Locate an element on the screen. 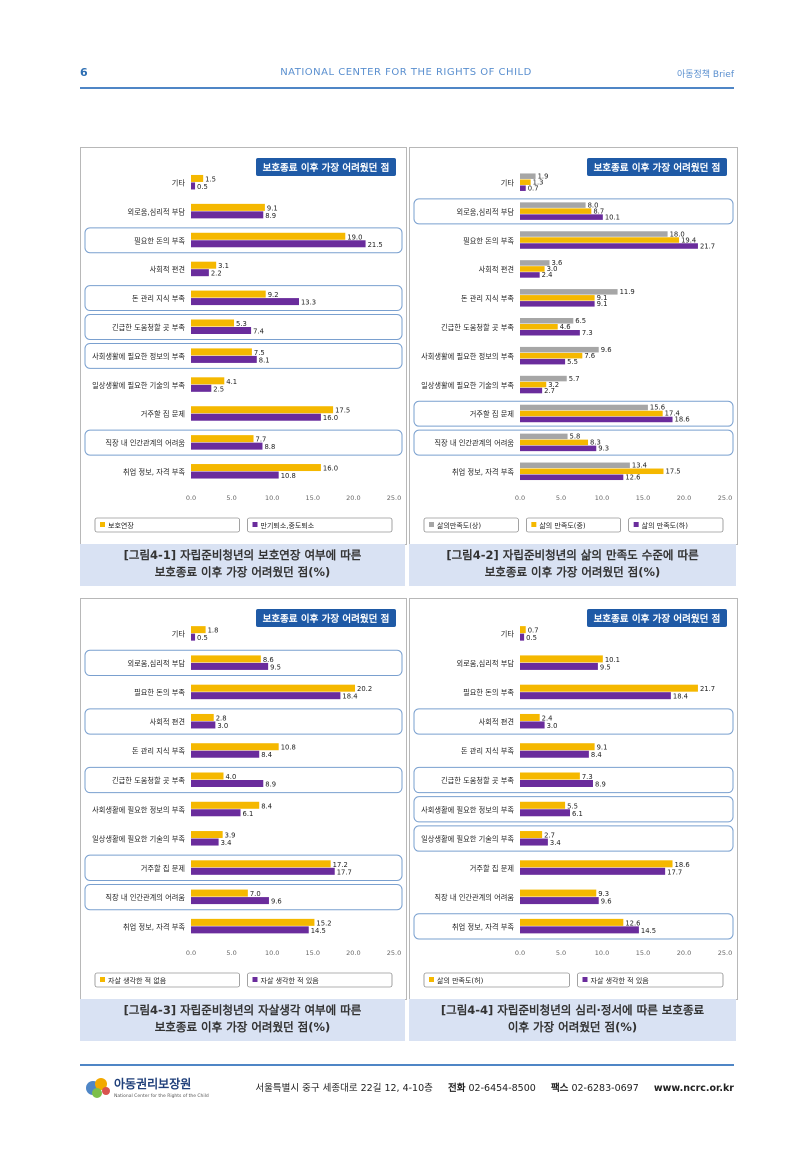  chart-title: 보호종료 이후 가장 어려웠던 점 is located at coordinates (657, 168).